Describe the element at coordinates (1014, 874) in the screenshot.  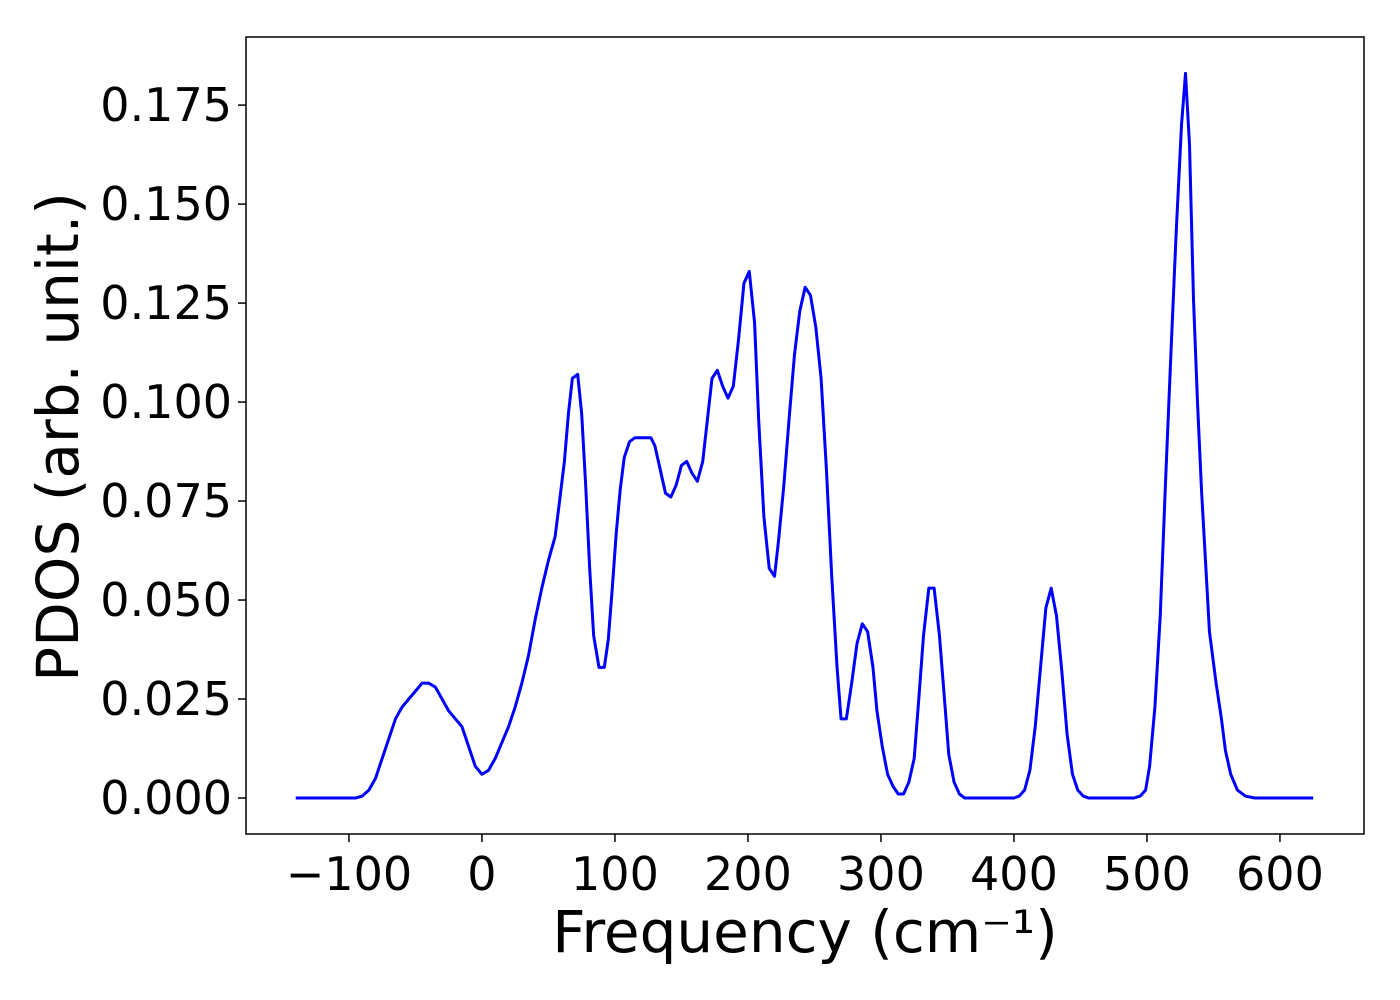
I see `x-tick-label: 400` at that location.